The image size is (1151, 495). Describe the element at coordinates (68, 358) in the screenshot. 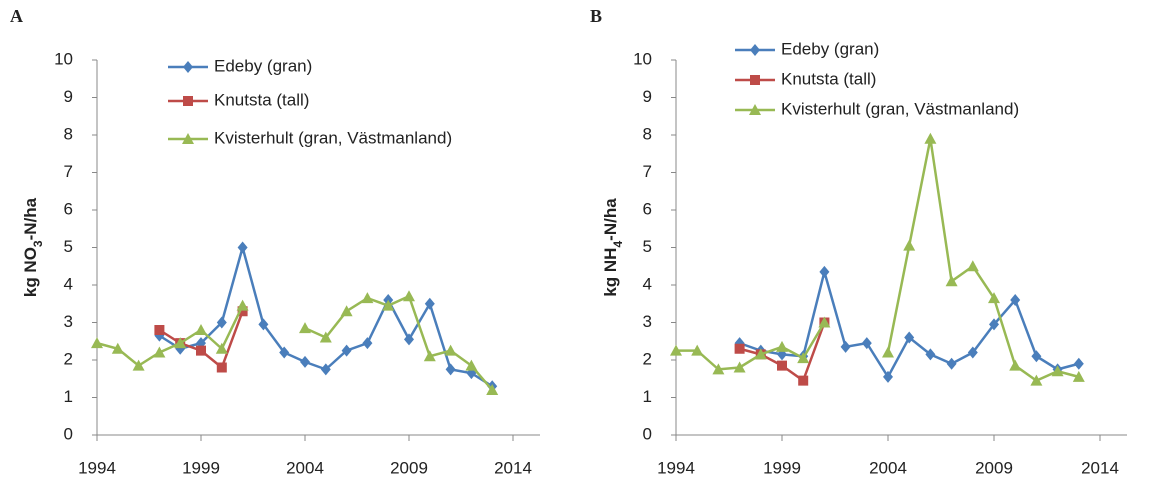

I see `y-tick-label: 2` at that location.